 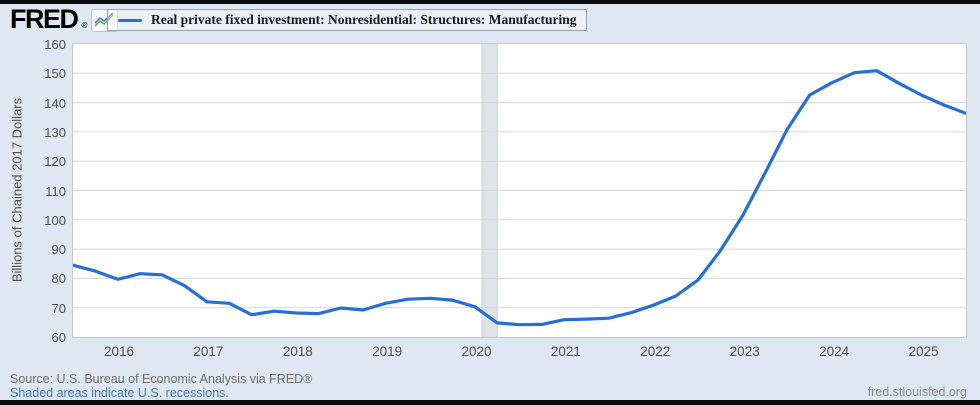 What do you see at coordinates (917, 392) in the screenshot?
I see `fred-site-link: fred.stlouisfed.org` at bounding box center [917, 392].